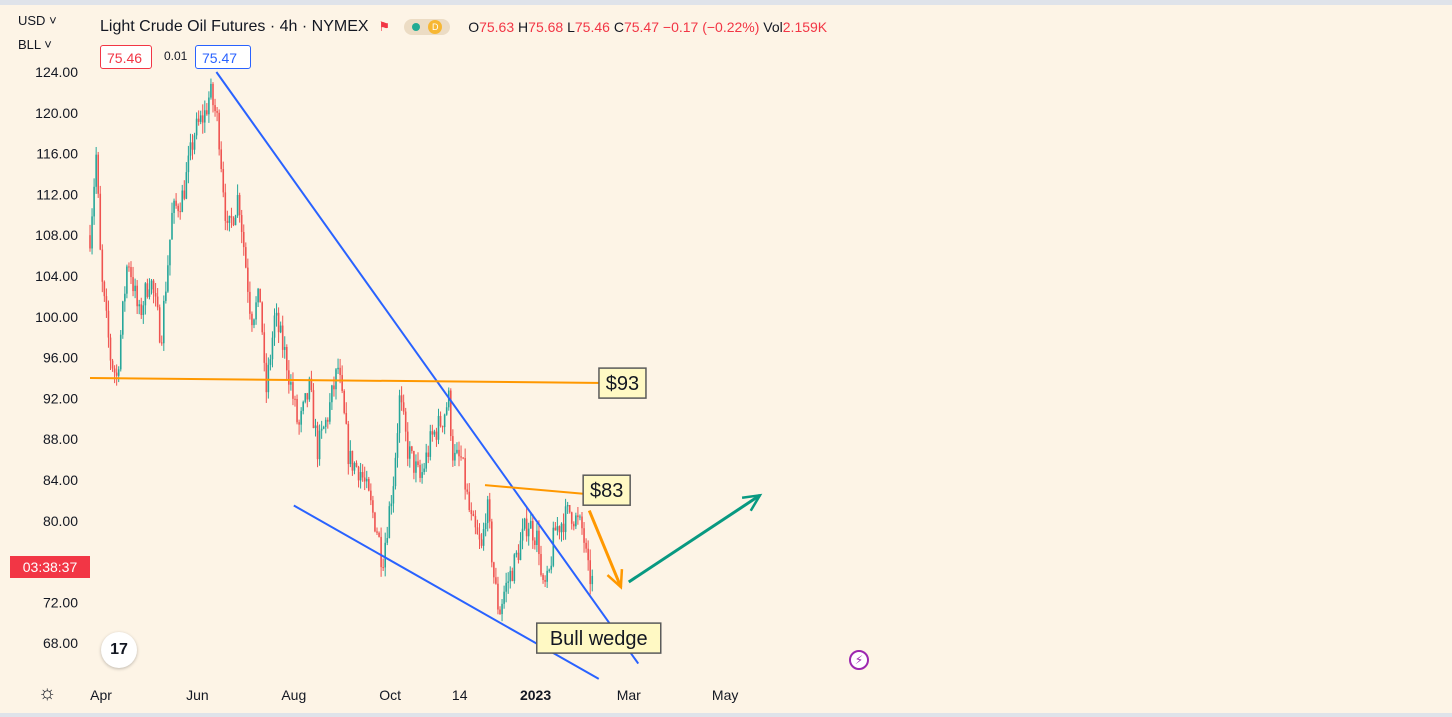  I want to click on y-tick-label: 124.00, so click(56, 72).